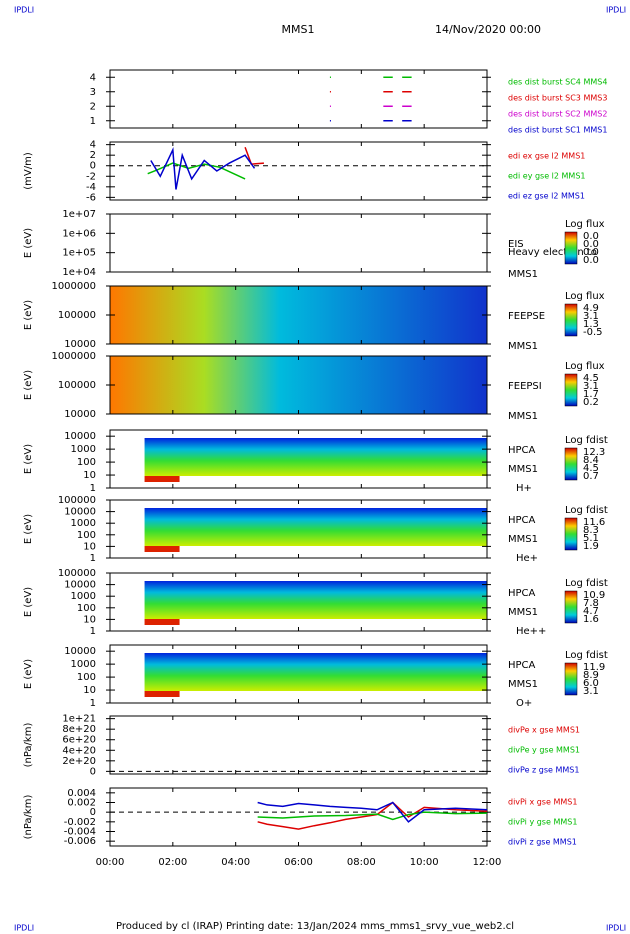 The height and width of the screenshot is (934, 630). Describe the element at coordinates (28, 745) in the screenshot. I see `y-axis-label: (nPa/km)` at that location.